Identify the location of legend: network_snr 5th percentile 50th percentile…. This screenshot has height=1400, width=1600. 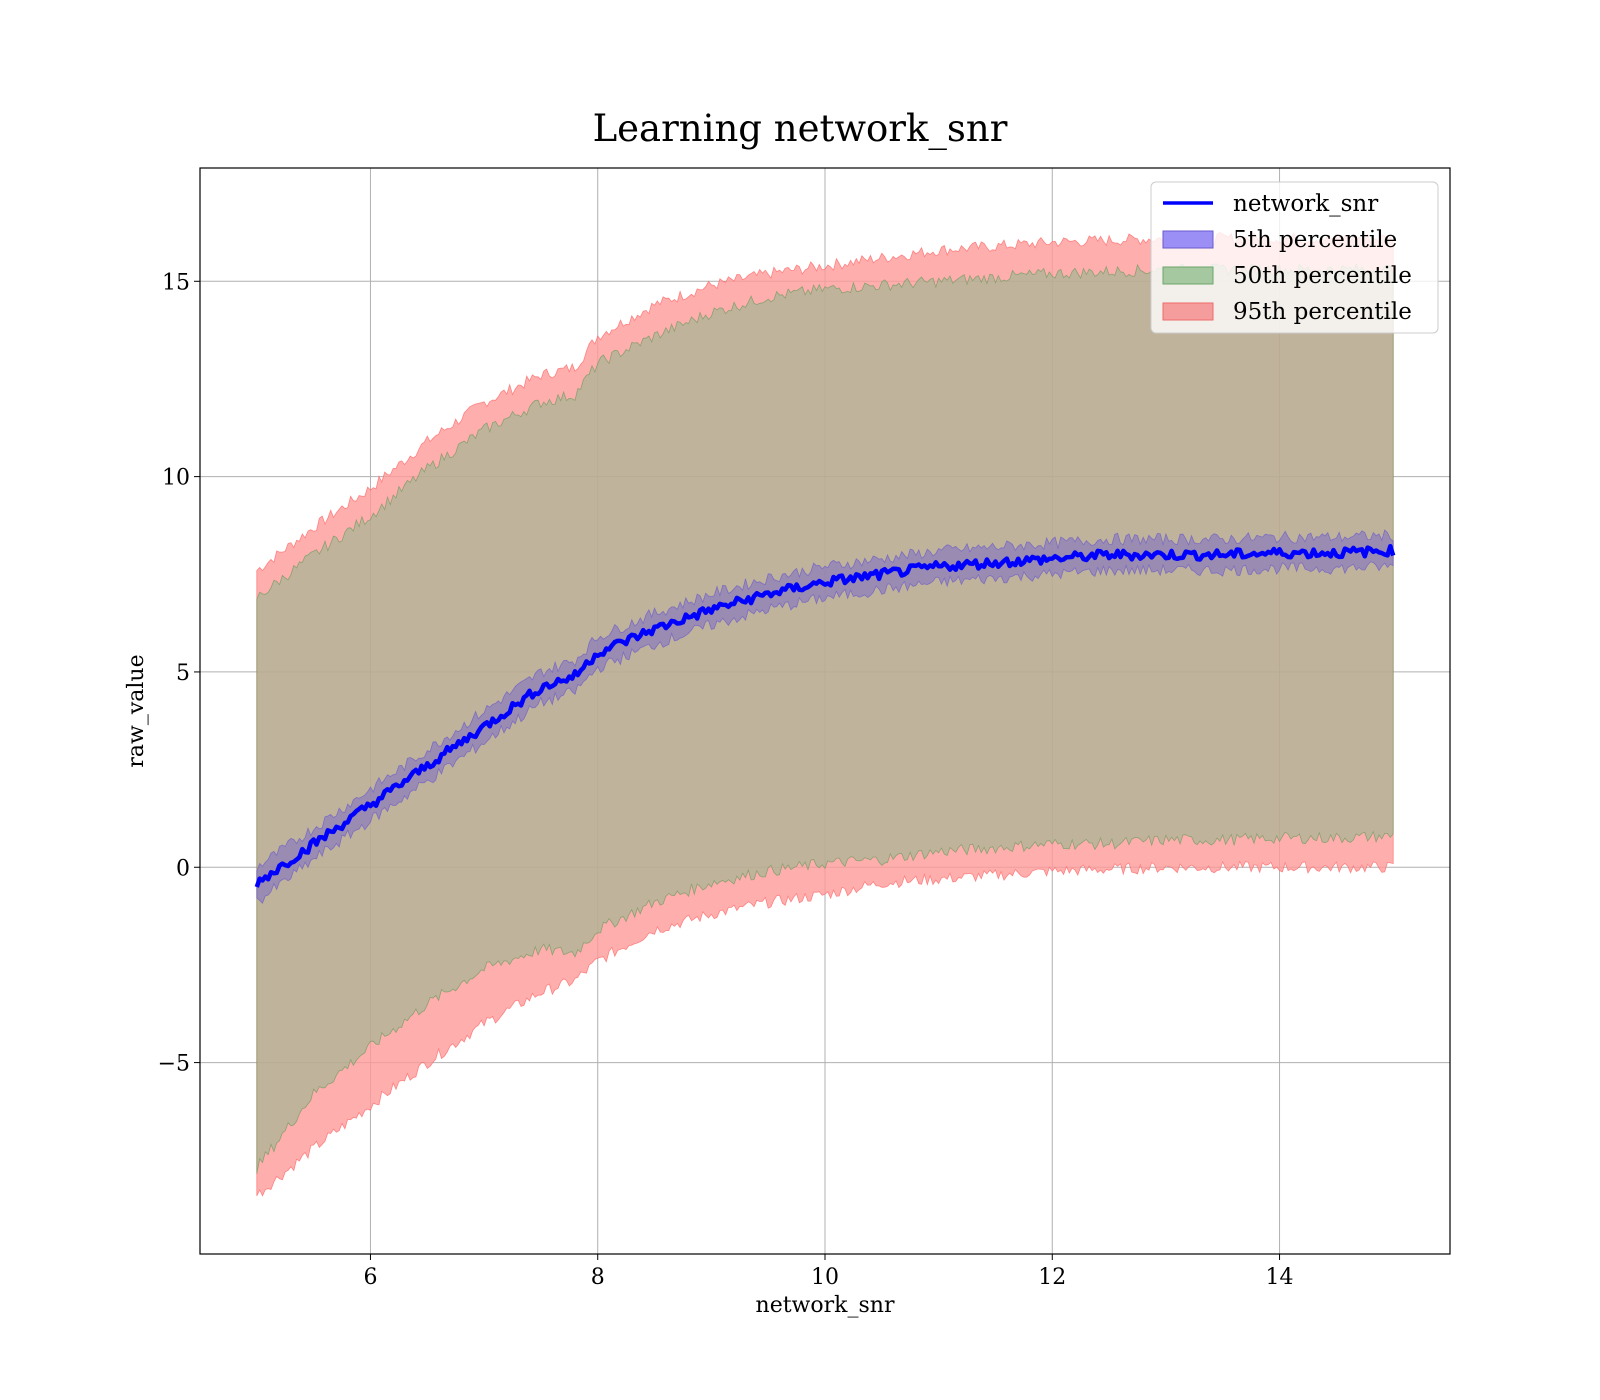
(1294, 257).